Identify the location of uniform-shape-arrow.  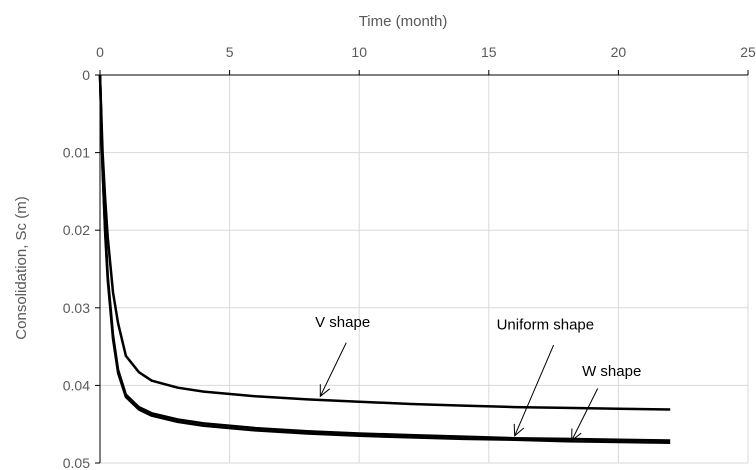
(534, 390).